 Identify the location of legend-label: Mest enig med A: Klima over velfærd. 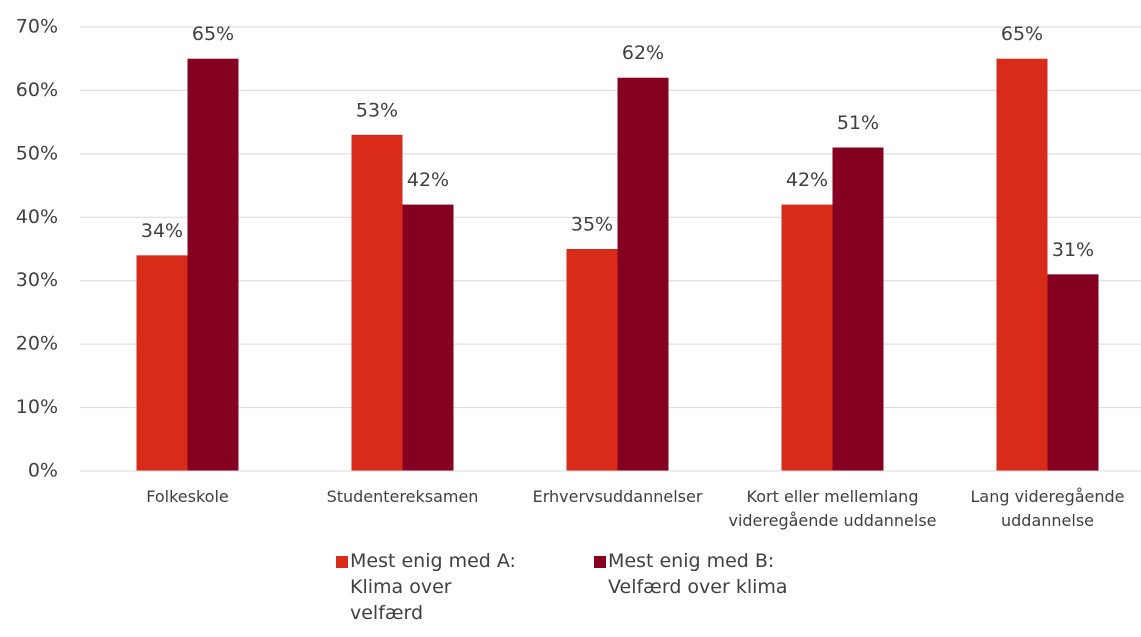
(433, 587).